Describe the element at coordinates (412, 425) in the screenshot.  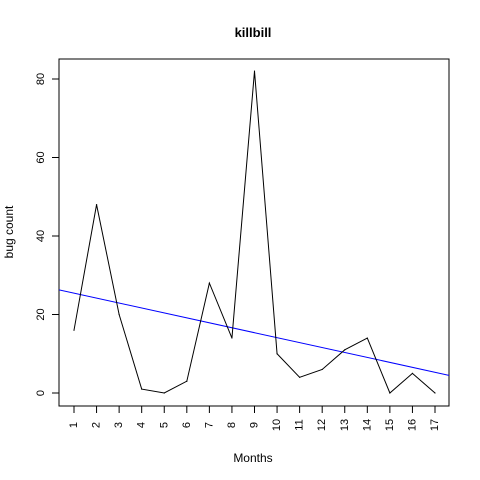
I see `x-tick-label: 16` at that location.